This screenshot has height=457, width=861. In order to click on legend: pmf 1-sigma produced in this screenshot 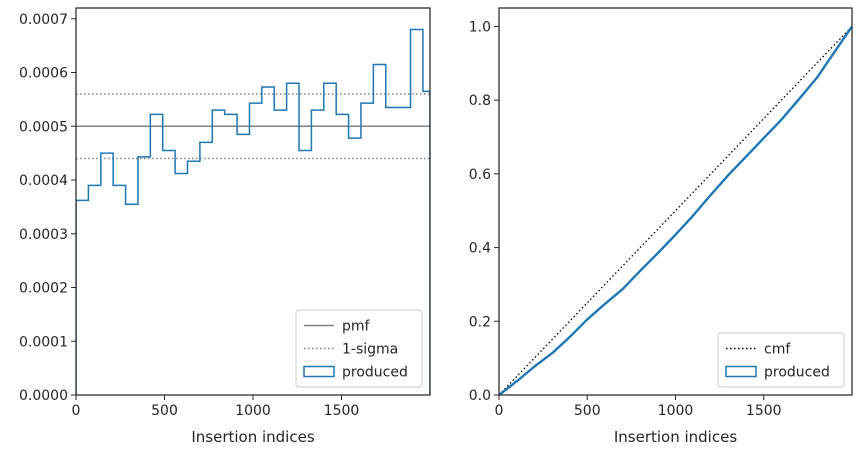, I will do `click(359, 348)`.